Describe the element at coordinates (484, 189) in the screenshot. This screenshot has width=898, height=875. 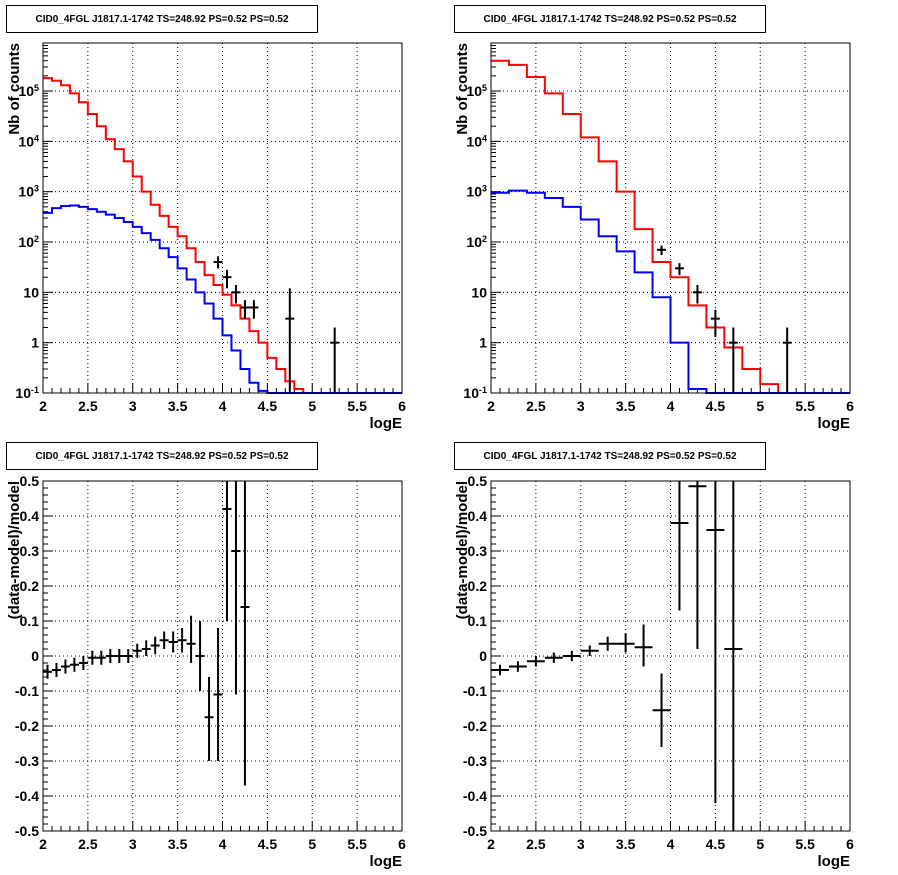
I see `tick-label-exponent: 3` at that location.